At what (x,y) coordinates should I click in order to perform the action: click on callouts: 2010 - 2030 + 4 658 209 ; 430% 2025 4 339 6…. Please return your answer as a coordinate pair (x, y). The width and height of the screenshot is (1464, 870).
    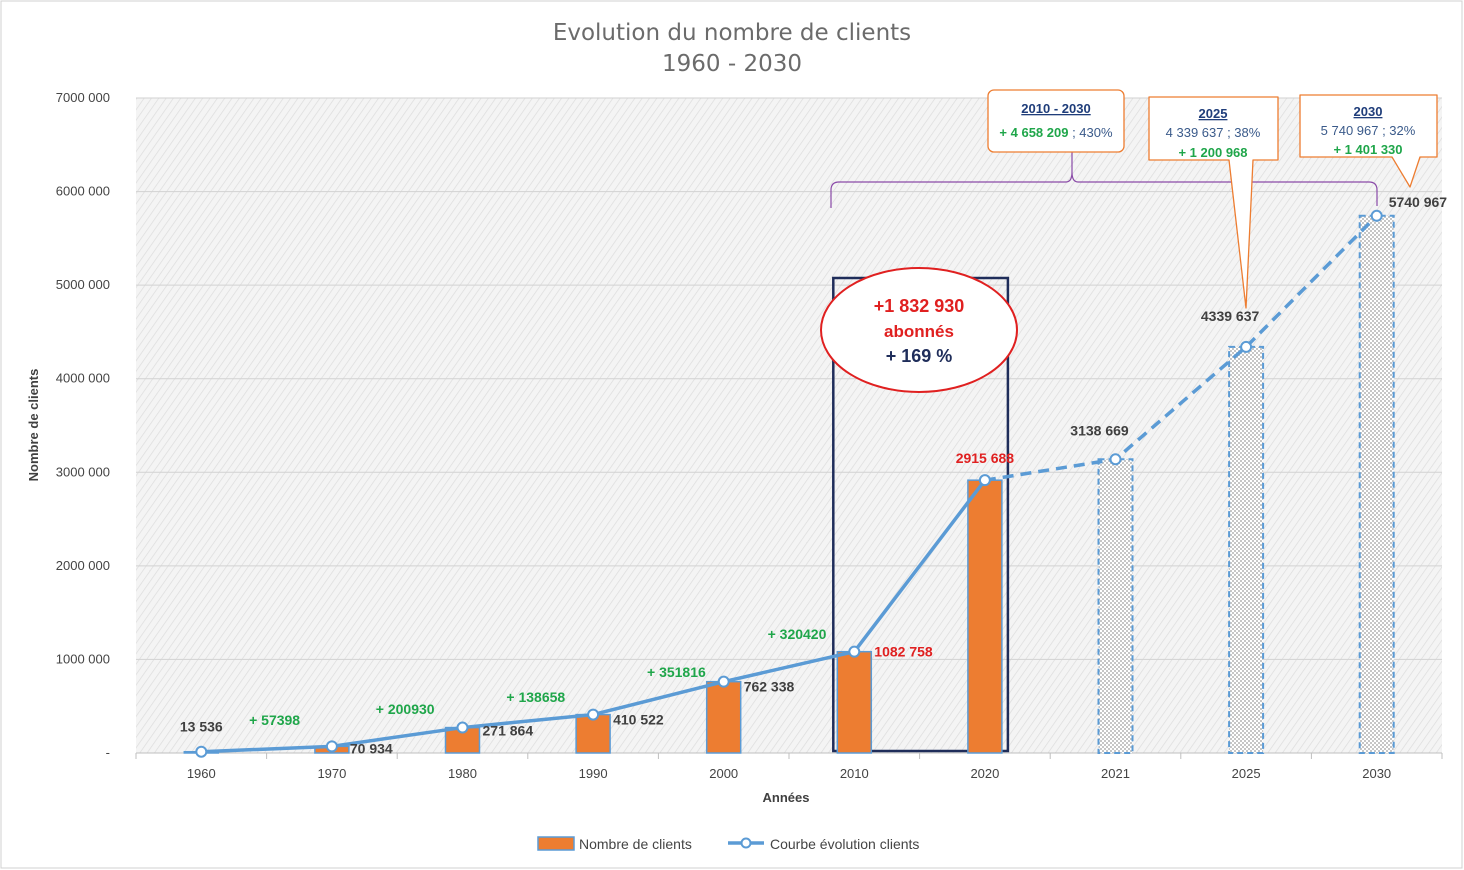
    Looking at the image, I should click on (1212, 199).